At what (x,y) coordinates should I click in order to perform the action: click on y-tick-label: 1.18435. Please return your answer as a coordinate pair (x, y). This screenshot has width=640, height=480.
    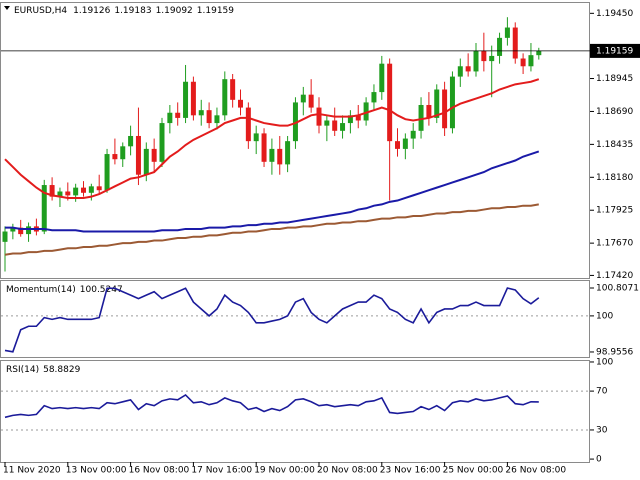
    Looking at the image, I should click on (614, 145).